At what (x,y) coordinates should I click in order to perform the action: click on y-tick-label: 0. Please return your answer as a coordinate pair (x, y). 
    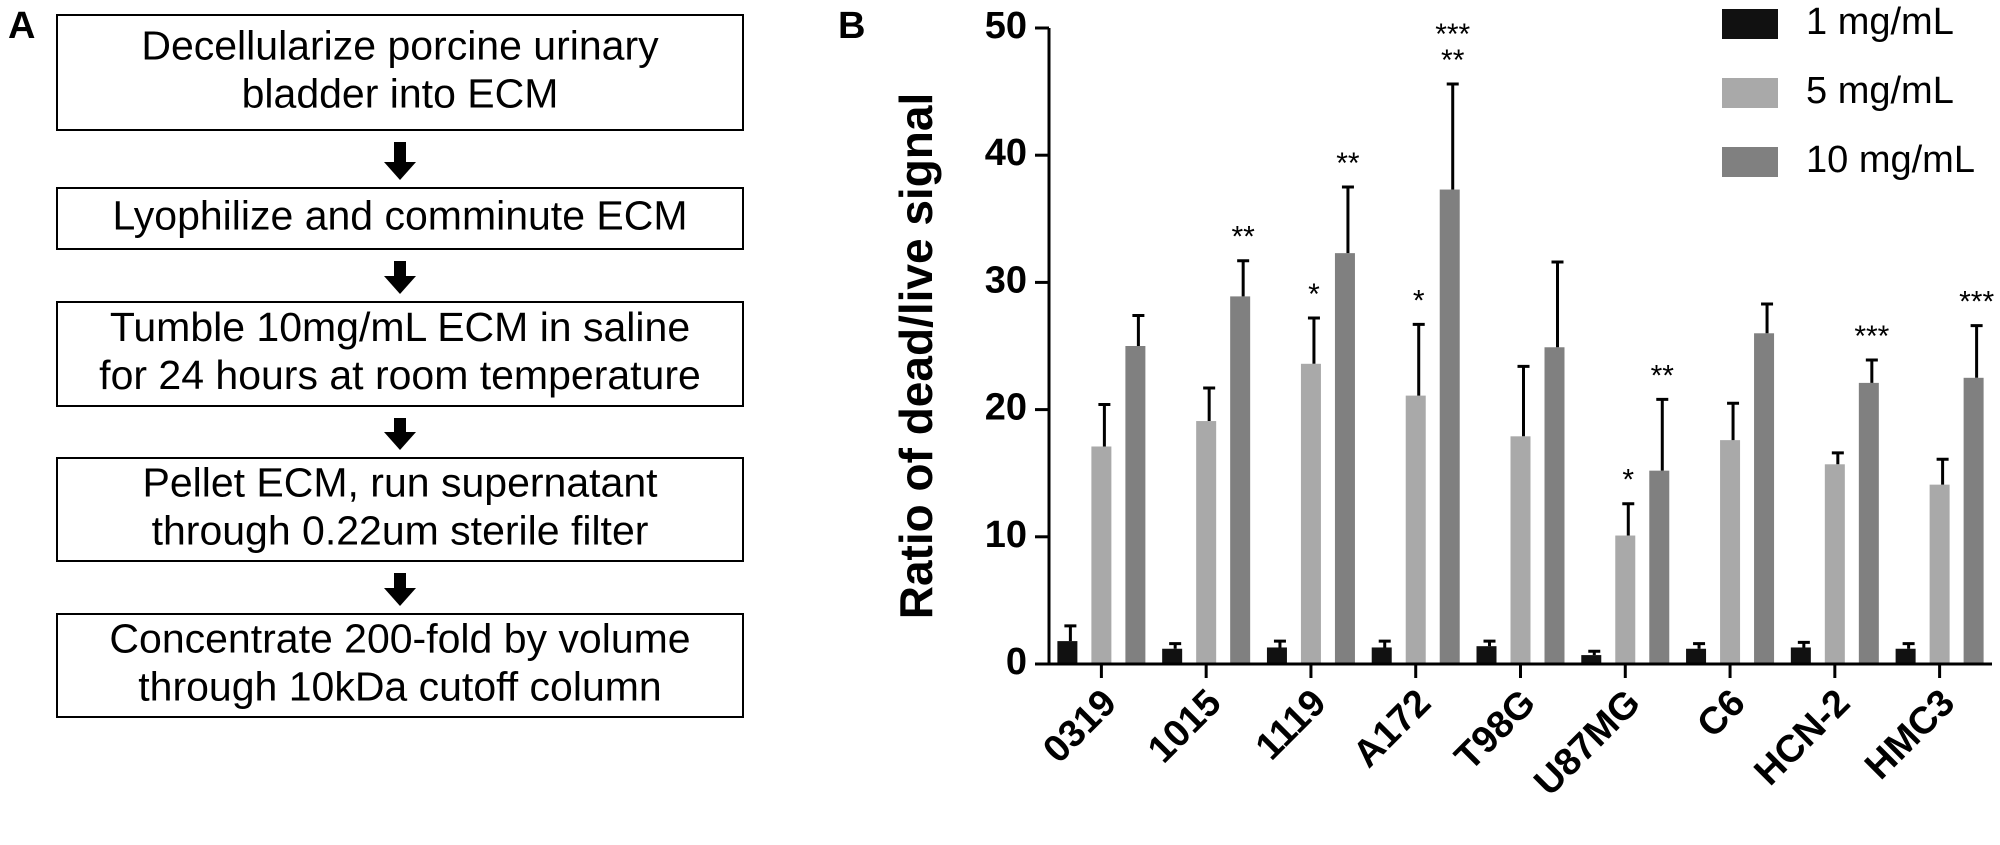
    Looking at the image, I should click on (1016, 662).